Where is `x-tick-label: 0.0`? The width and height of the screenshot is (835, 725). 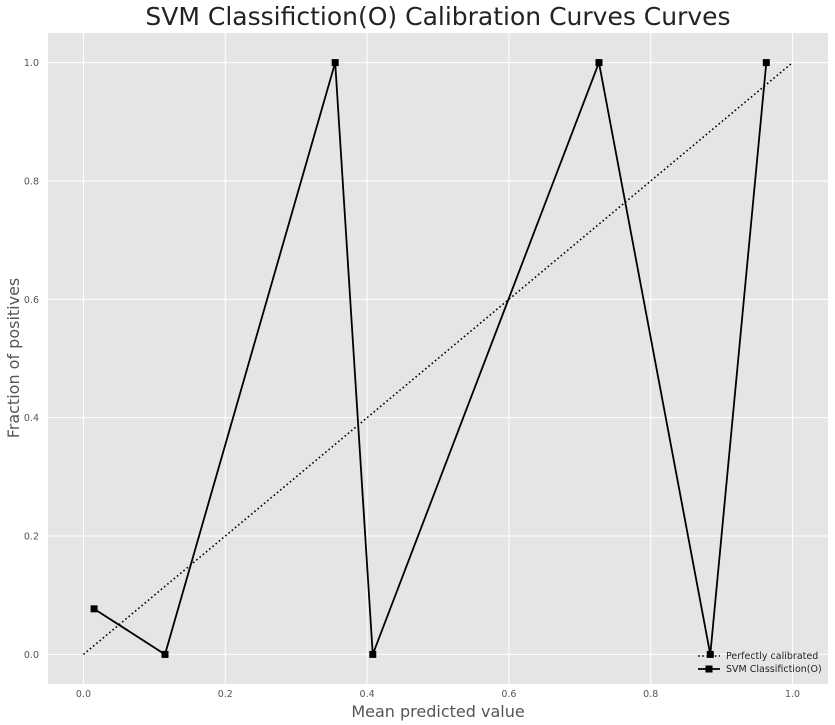
x-tick-label: 0.0 is located at coordinates (83, 694).